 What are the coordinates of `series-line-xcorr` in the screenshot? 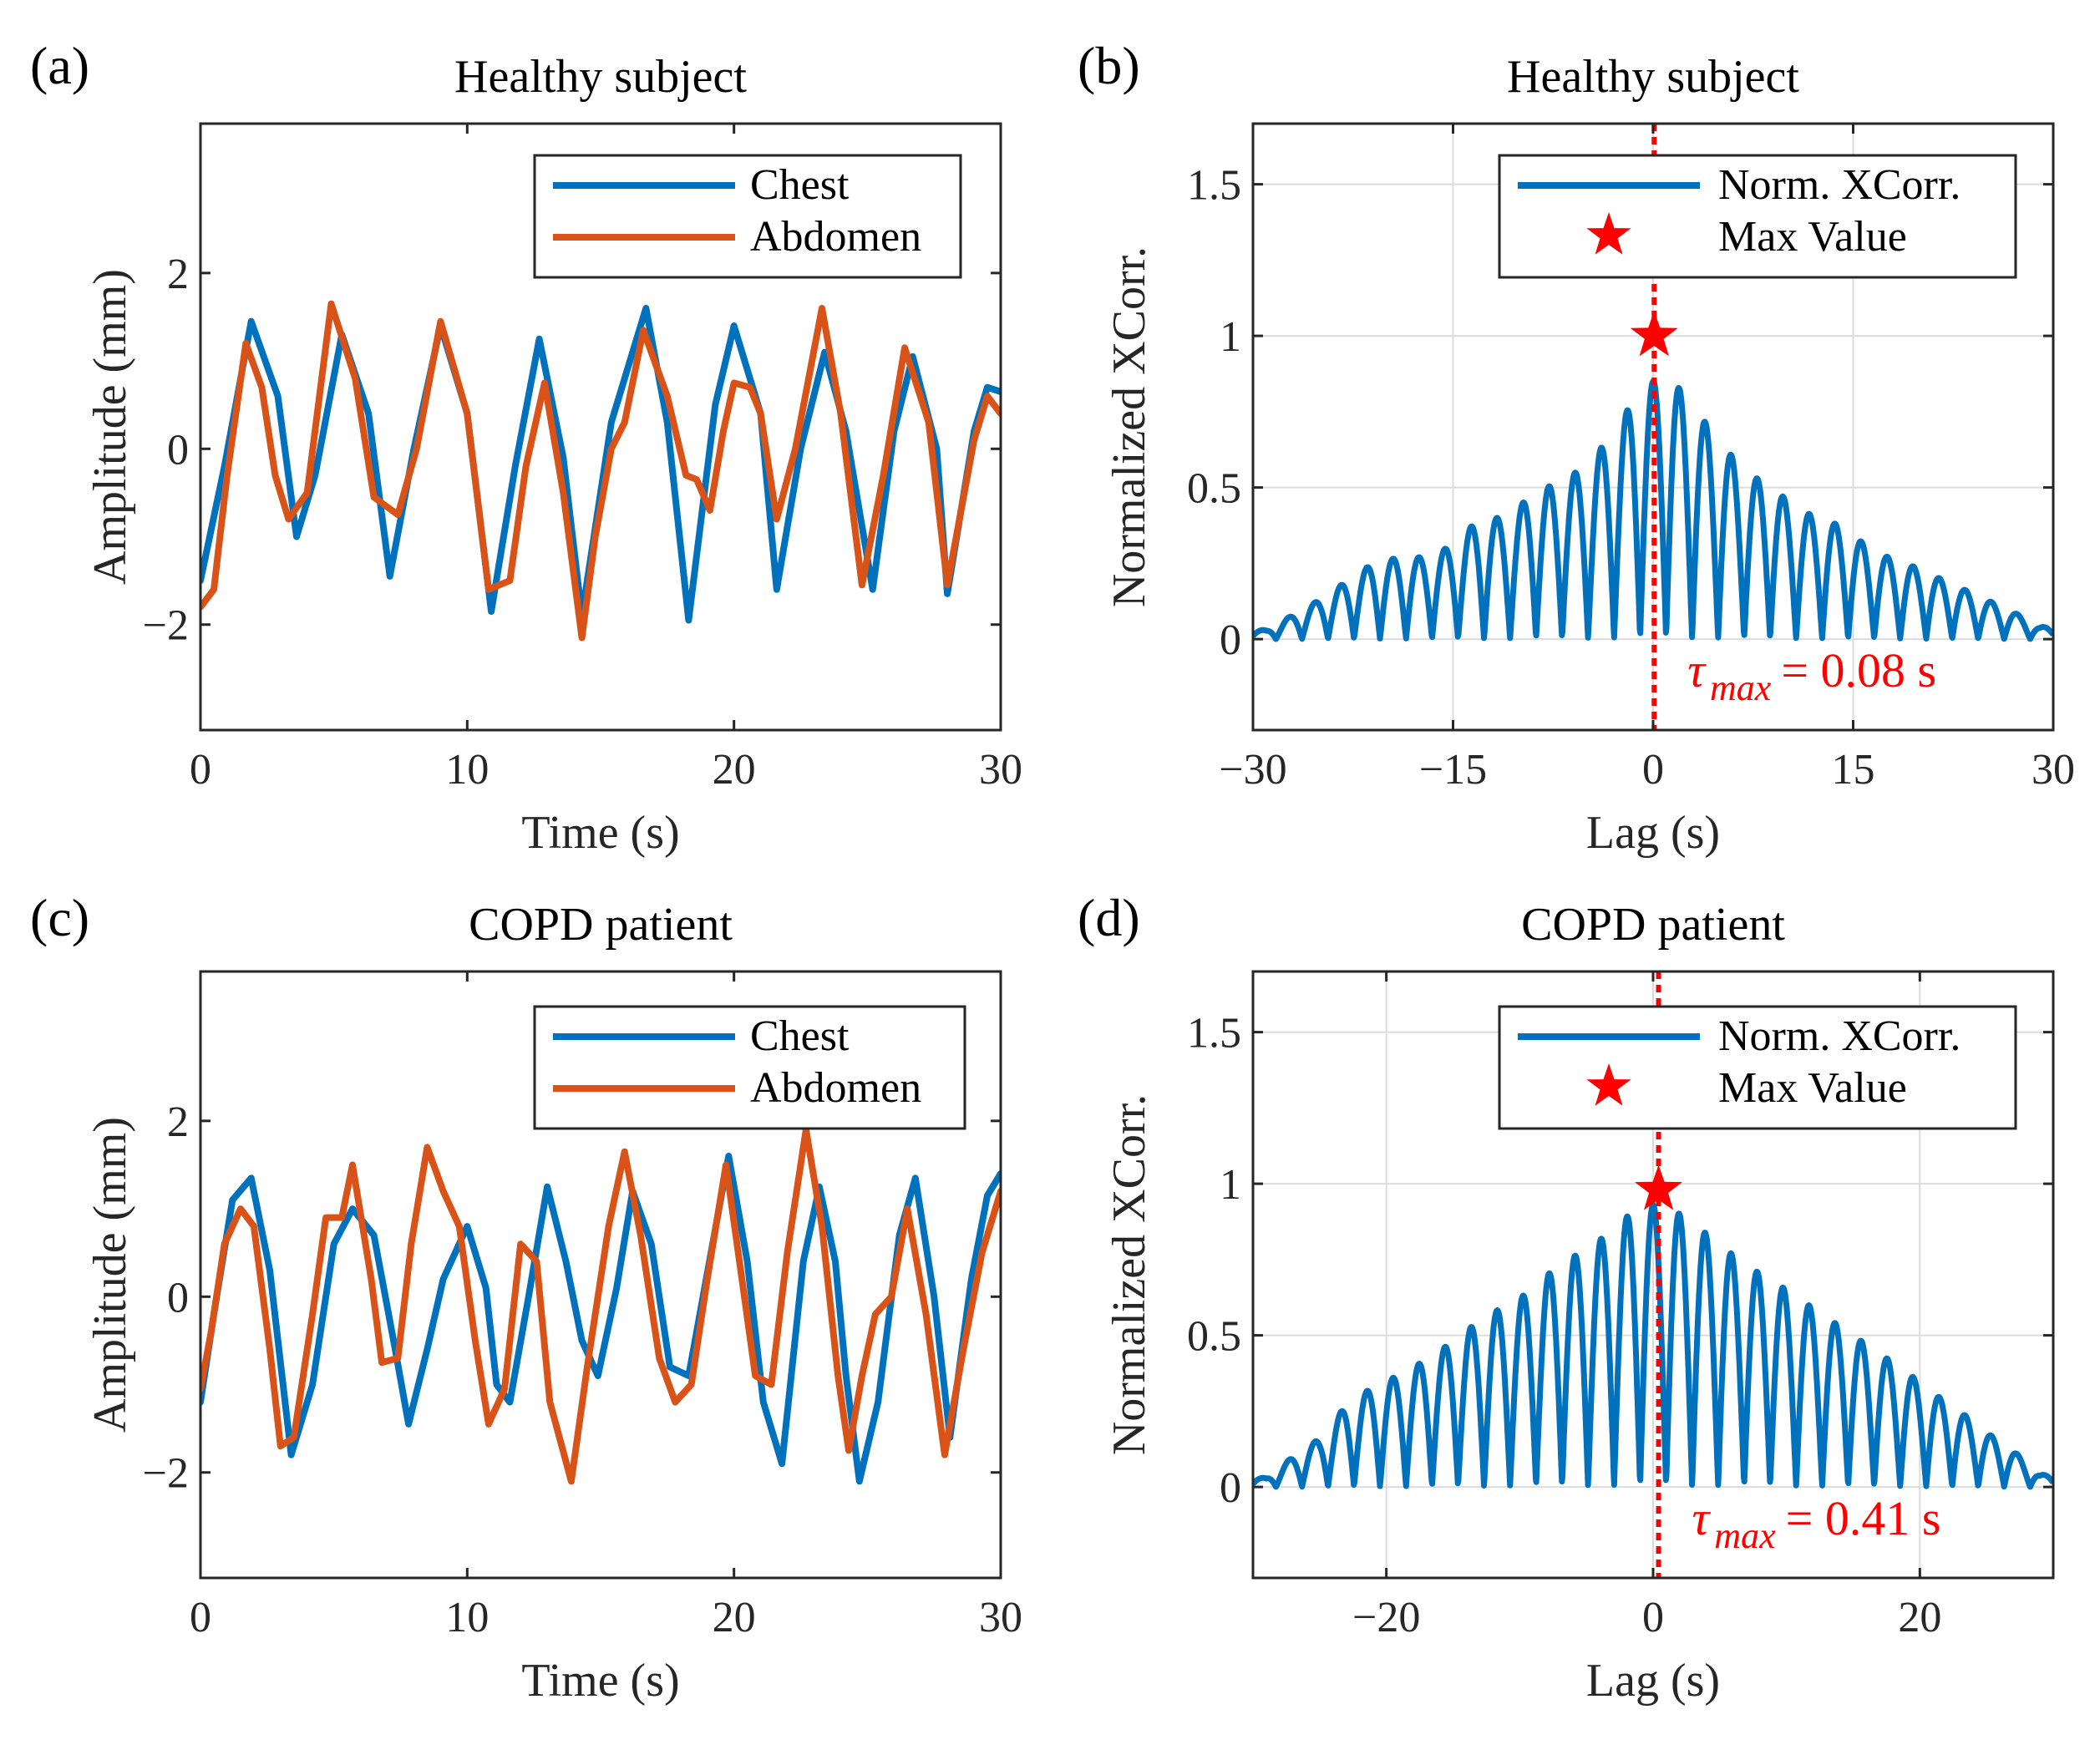 It's located at (1653, 1346).